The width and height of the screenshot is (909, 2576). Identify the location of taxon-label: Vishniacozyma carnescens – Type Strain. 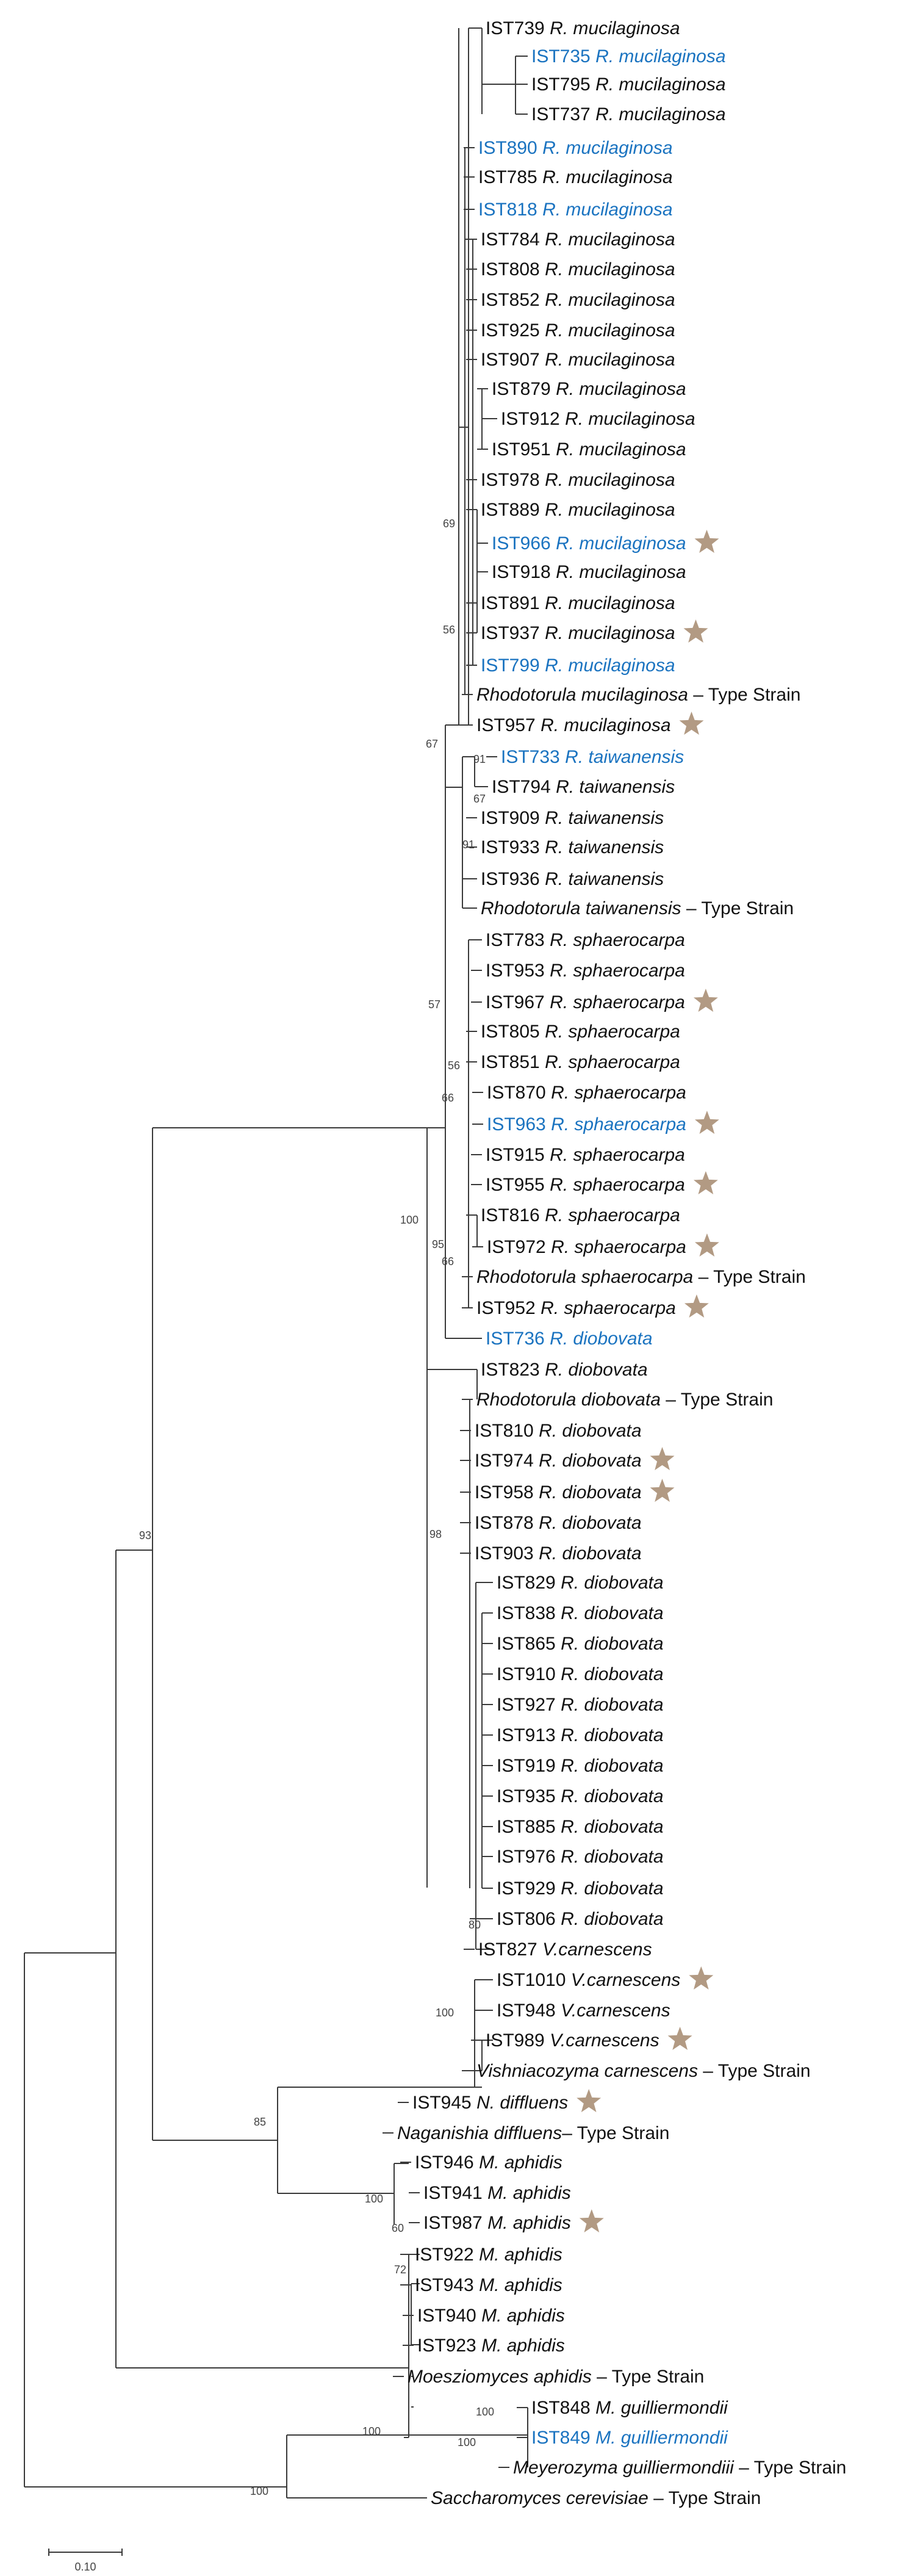
(643, 2071).